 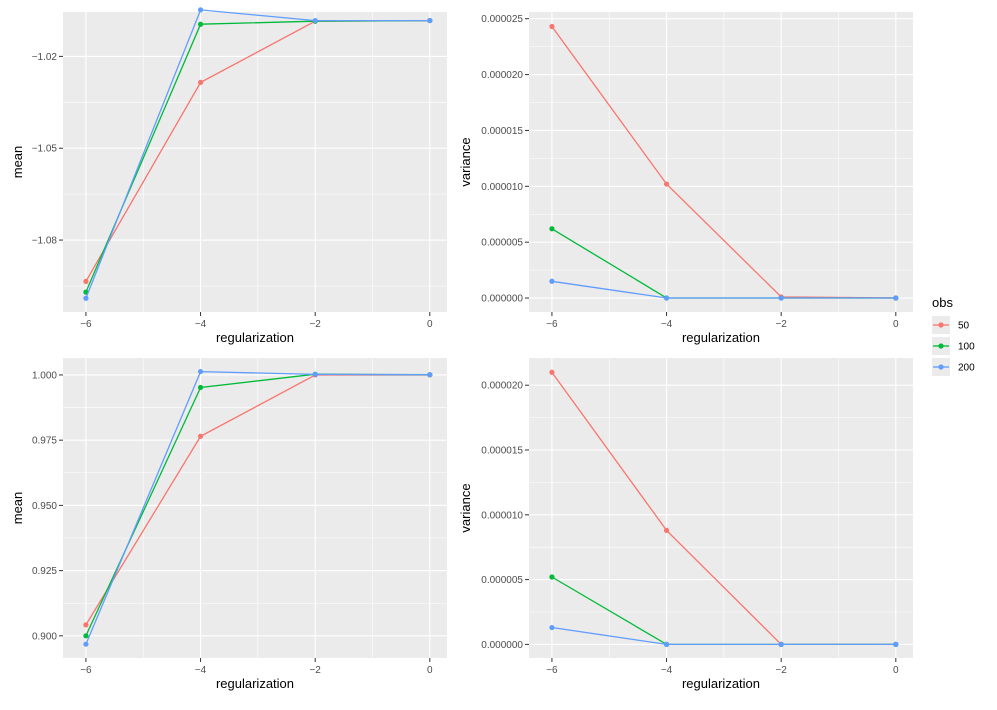 I want to click on y-tick-label: −1.02, so click(x=45, y=57).